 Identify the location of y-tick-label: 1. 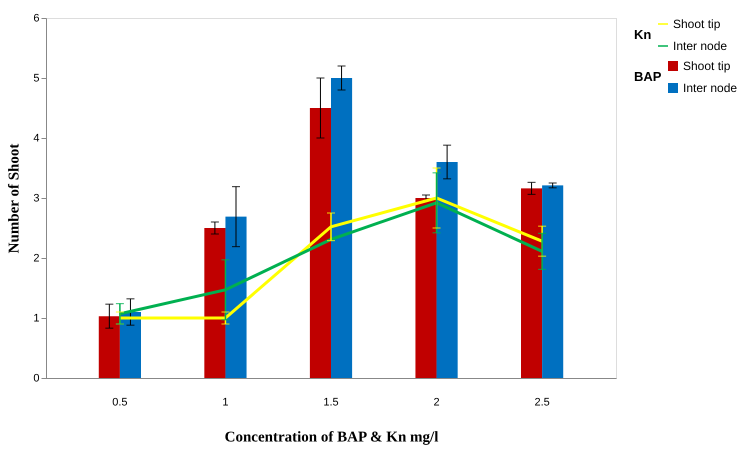
(36, 318).